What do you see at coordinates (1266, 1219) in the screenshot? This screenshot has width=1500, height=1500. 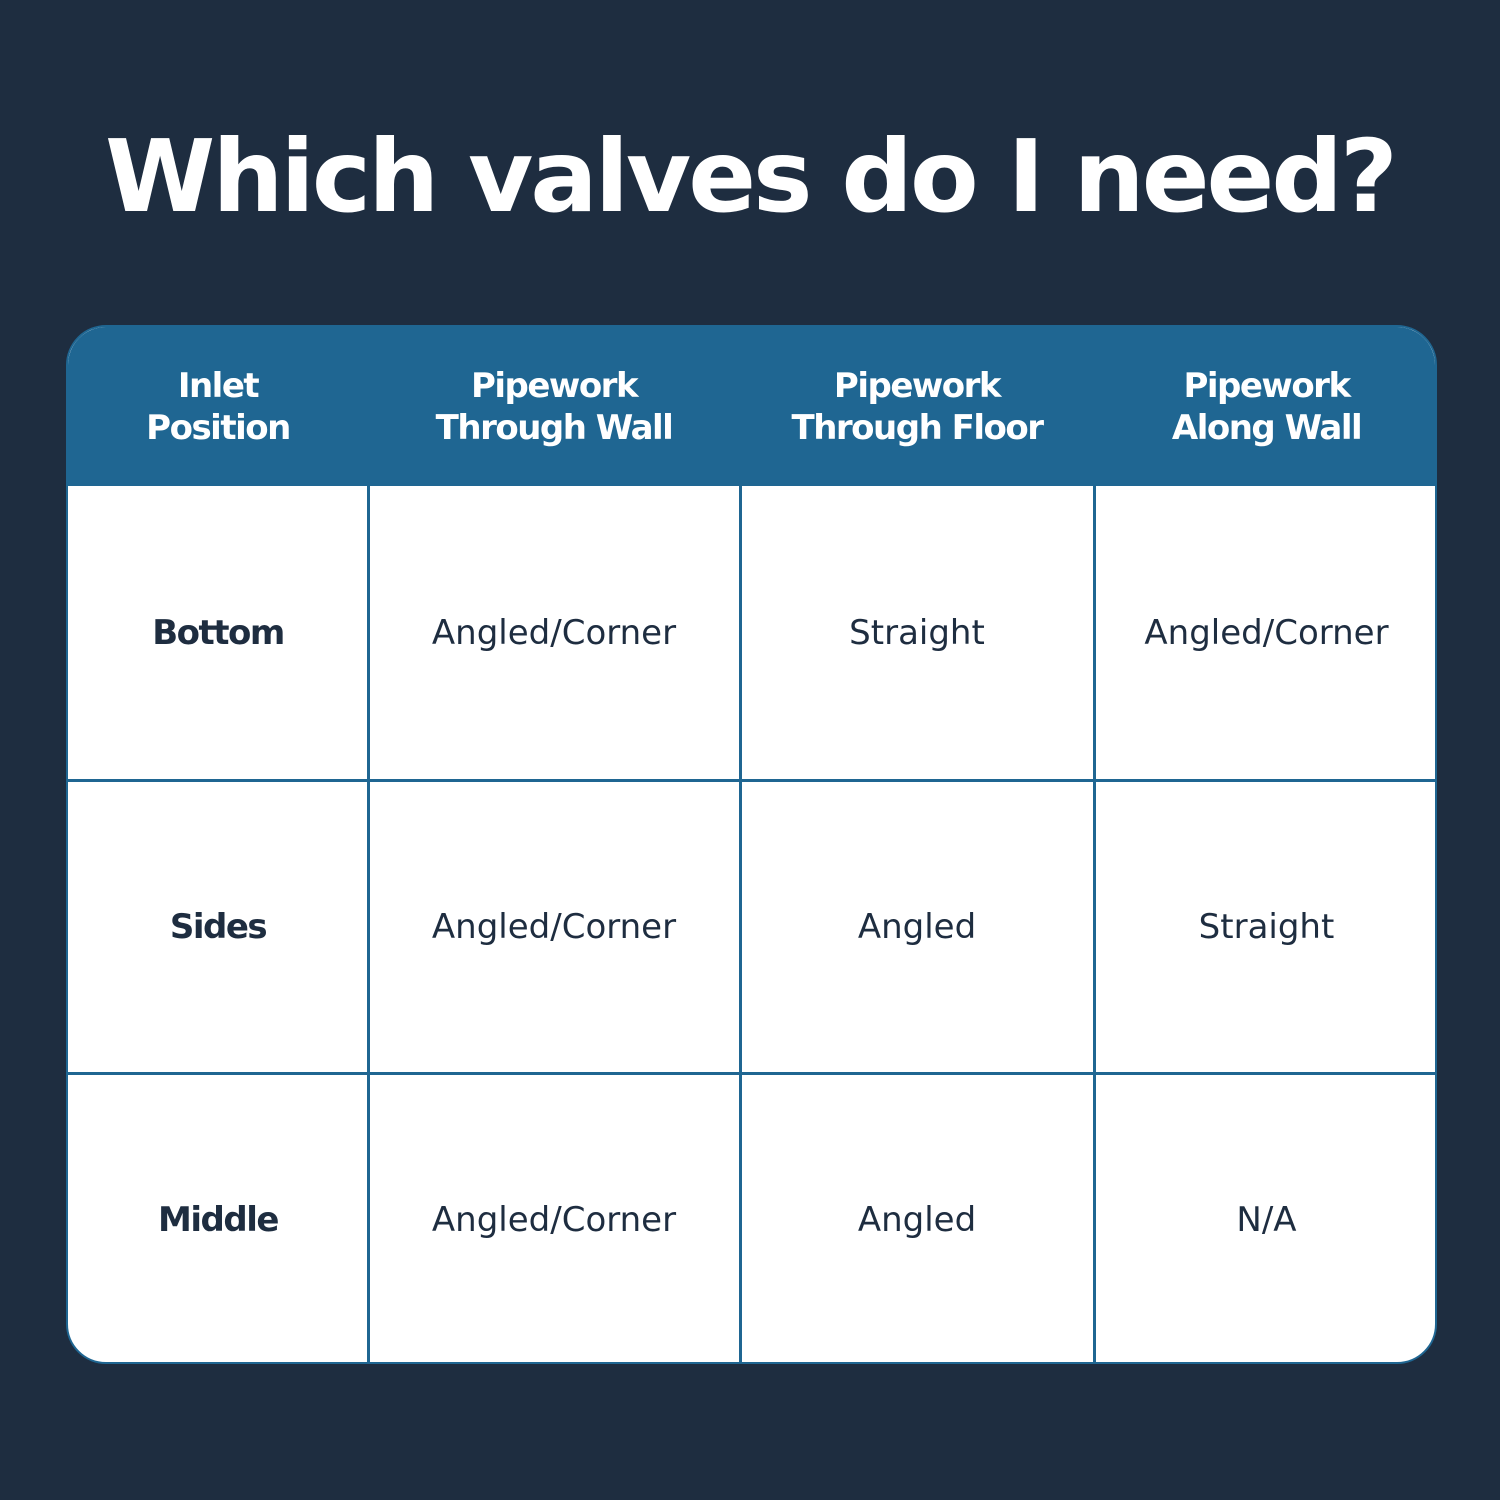 I see `table-cell: N/A` at bounding box center [1266, 1219].